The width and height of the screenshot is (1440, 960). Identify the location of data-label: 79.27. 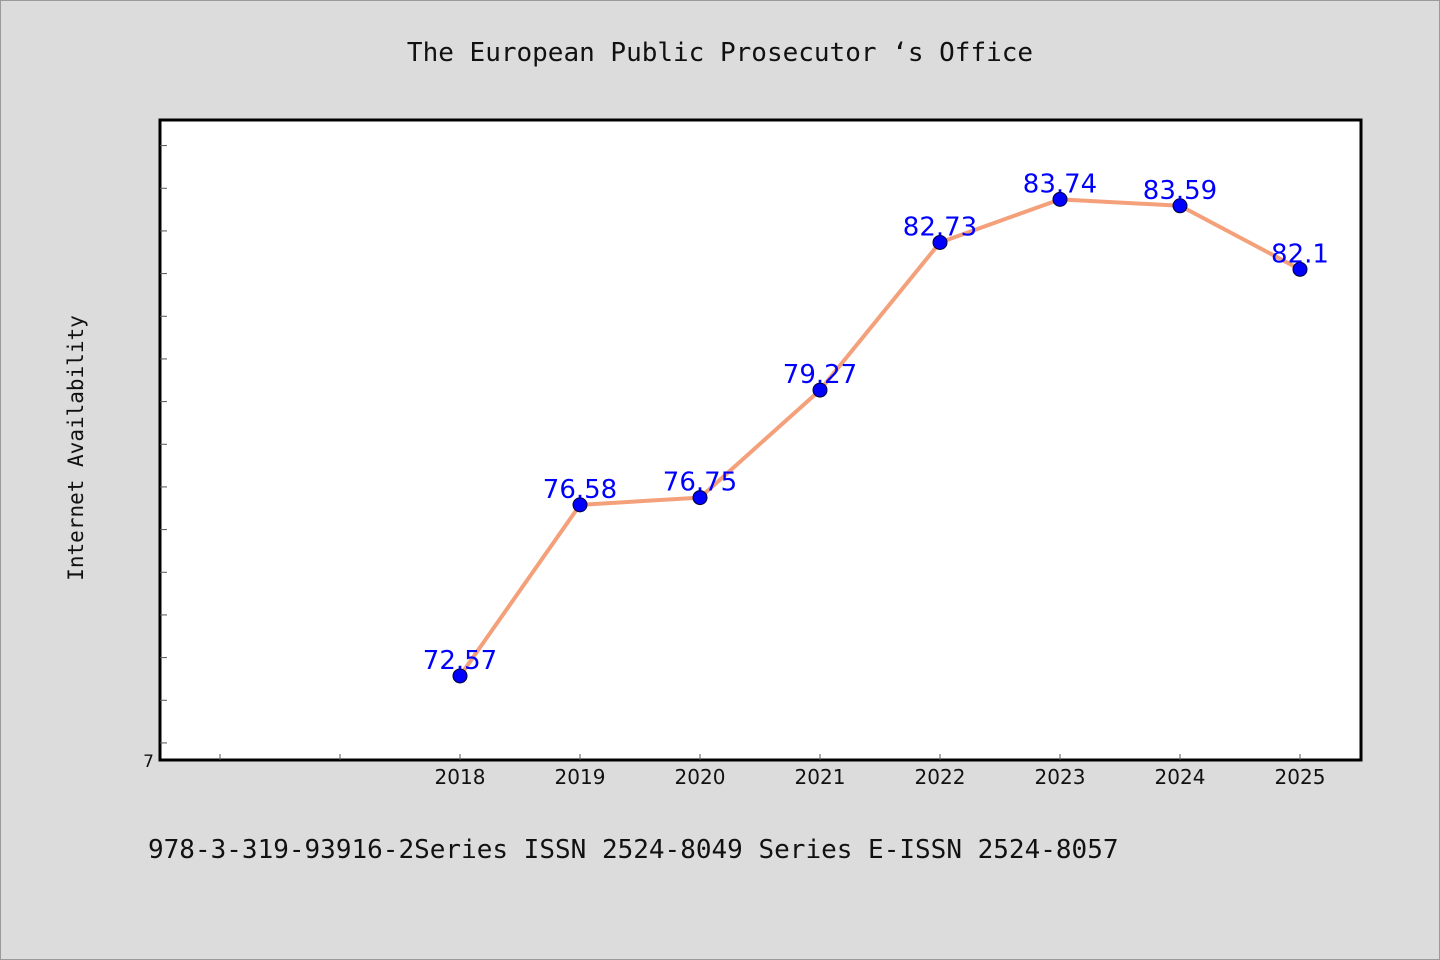
(820, 375).